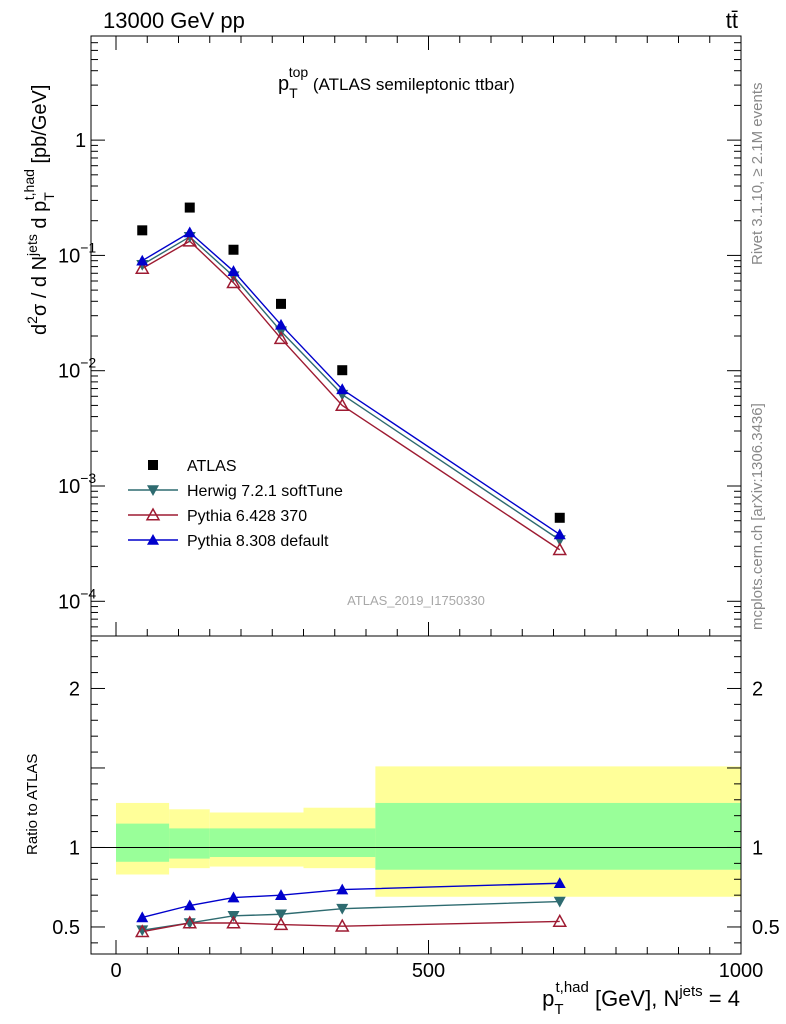 The height and width of the screenshot is (1024, 786). I want to click on y-tick-label: 10⁻², so click(77, 369).